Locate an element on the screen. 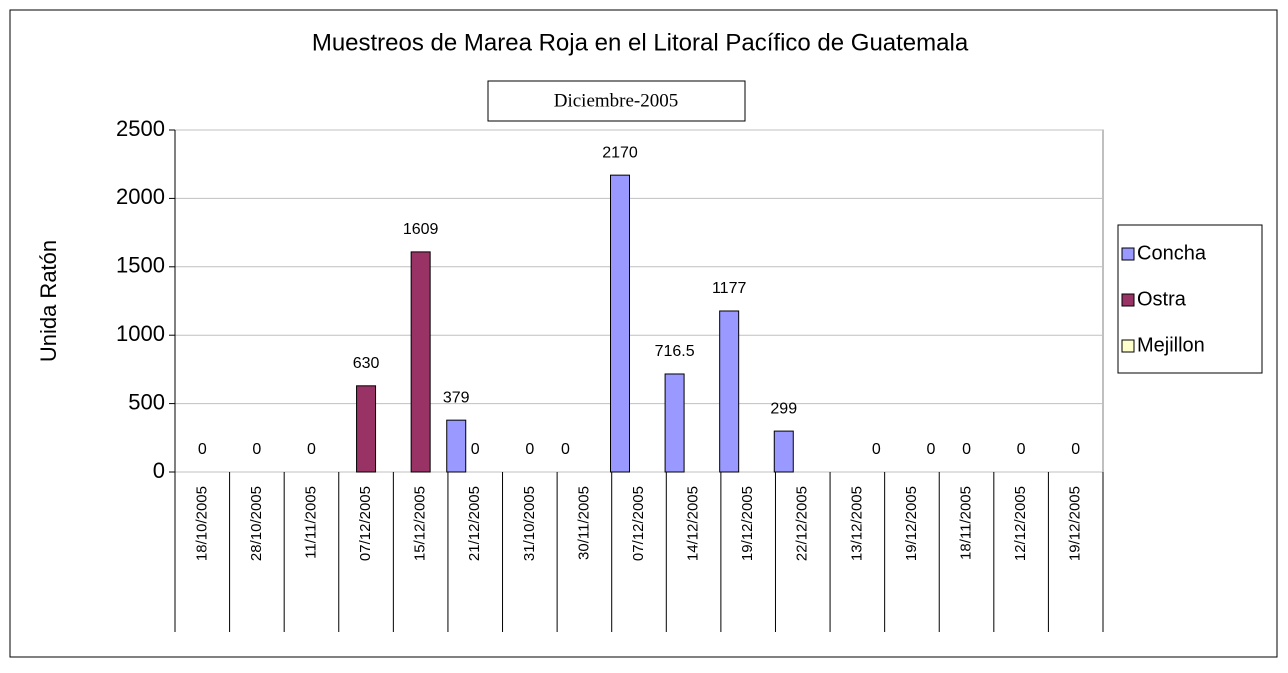 The height and width of the screenshot is (673, 1288). data-label: 299 is located at coordinates (783, 408).